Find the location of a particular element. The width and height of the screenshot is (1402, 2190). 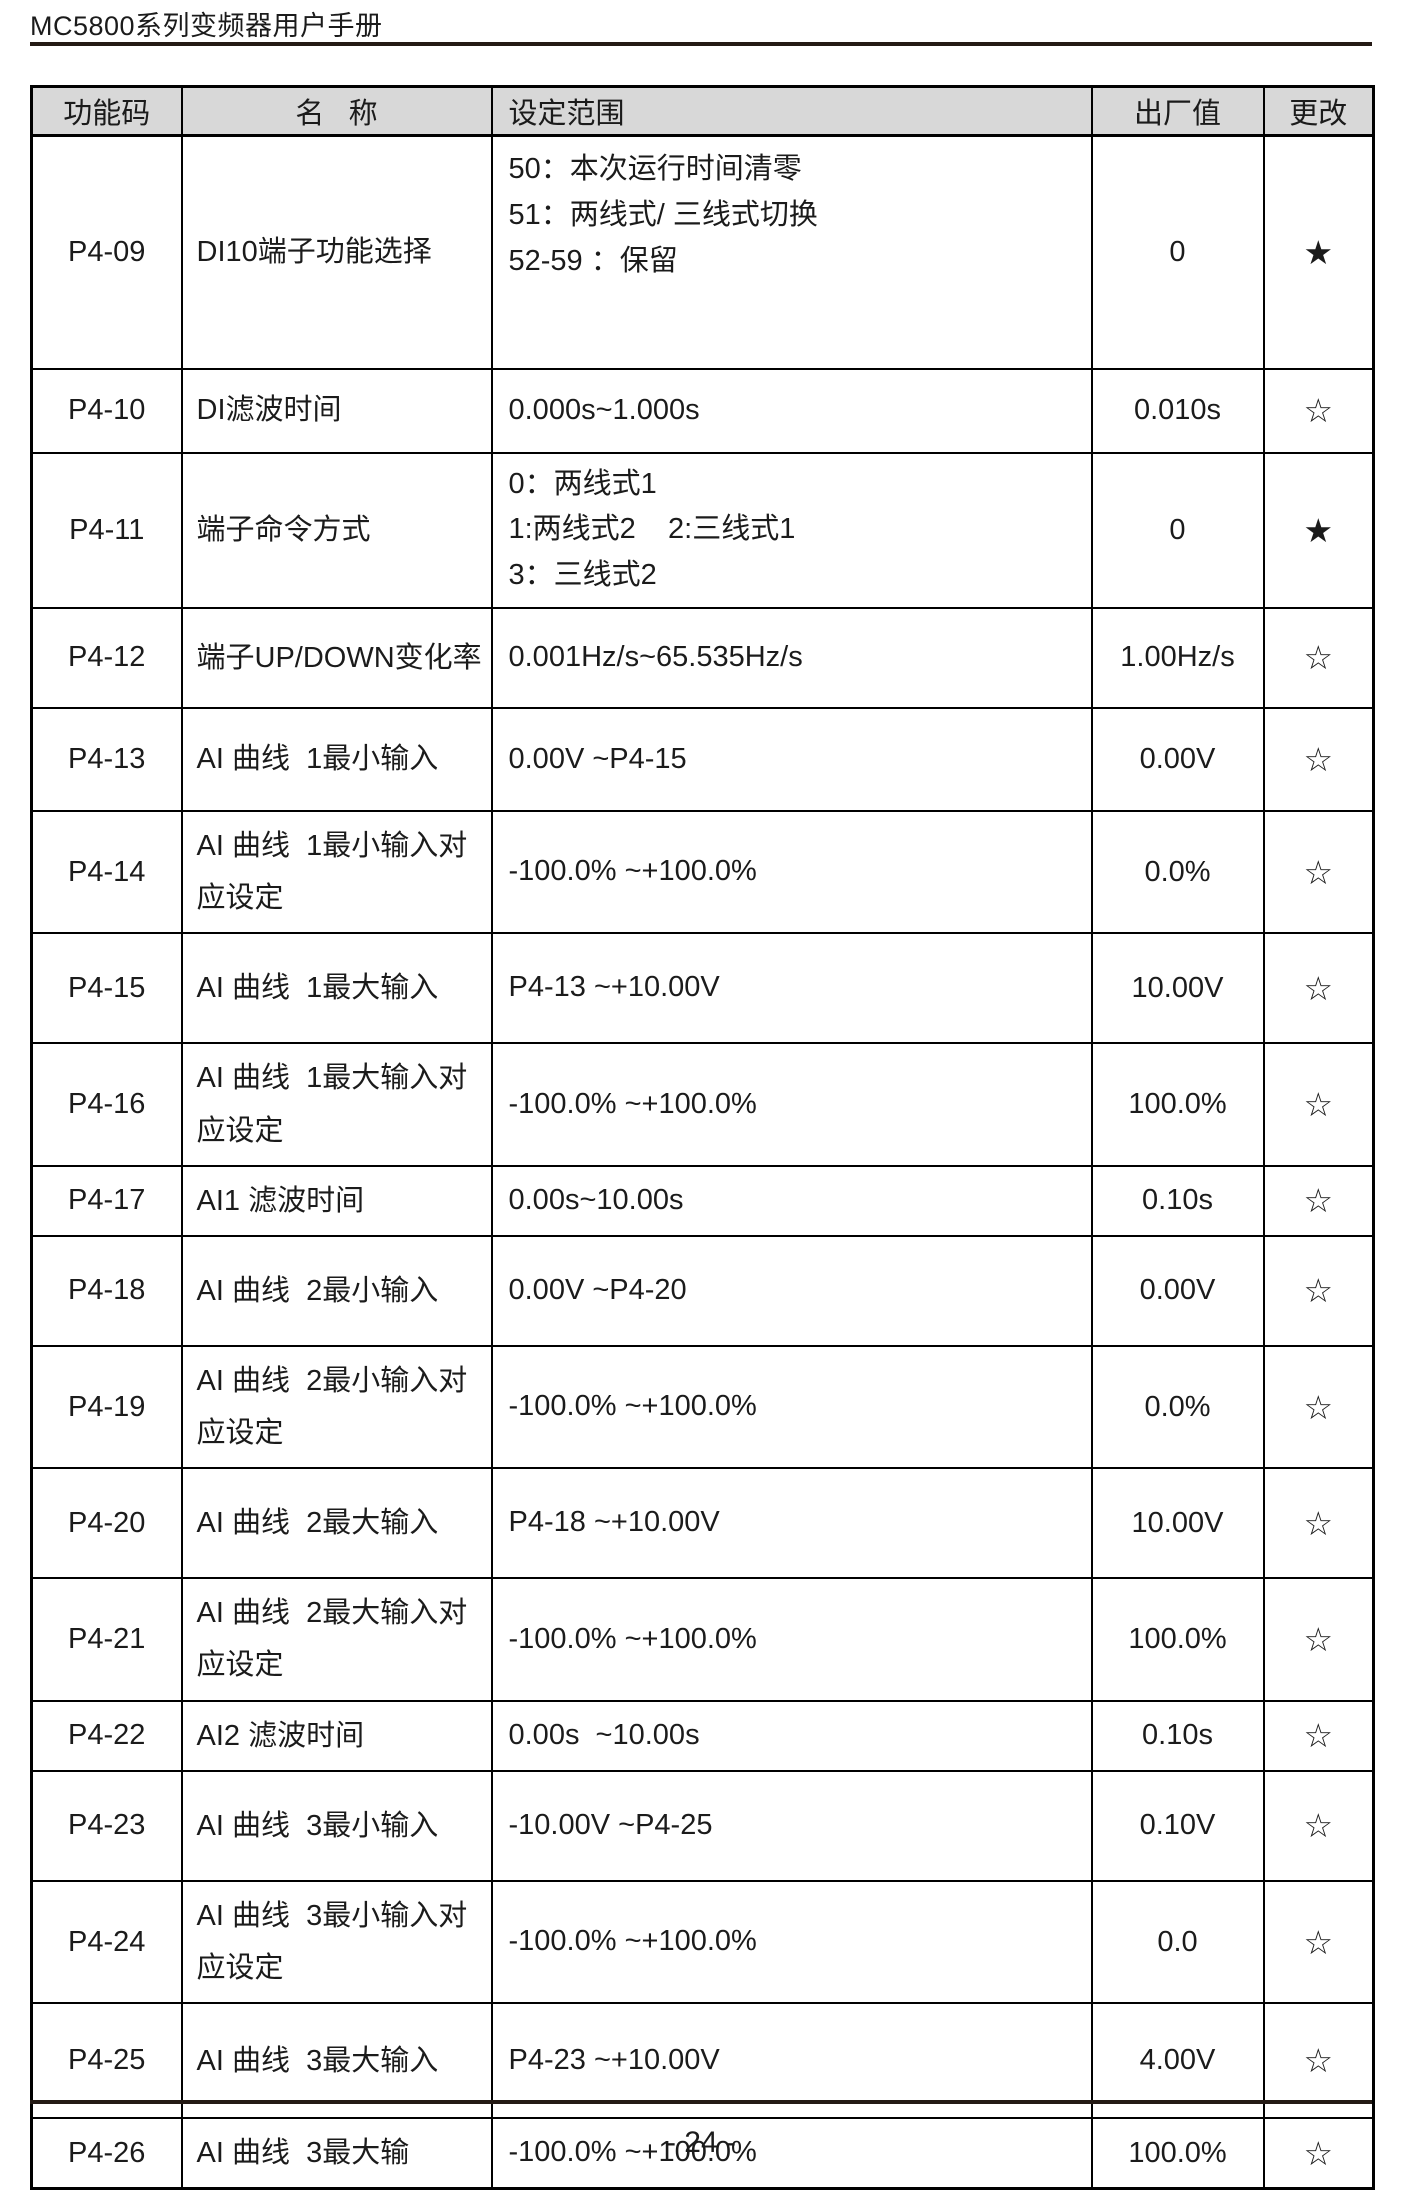

table-row: P4-25 AI 曲线 3最大输入 P4-23 ~+10.00V 4.00V ☆ is located at coordinates (702, 2061).